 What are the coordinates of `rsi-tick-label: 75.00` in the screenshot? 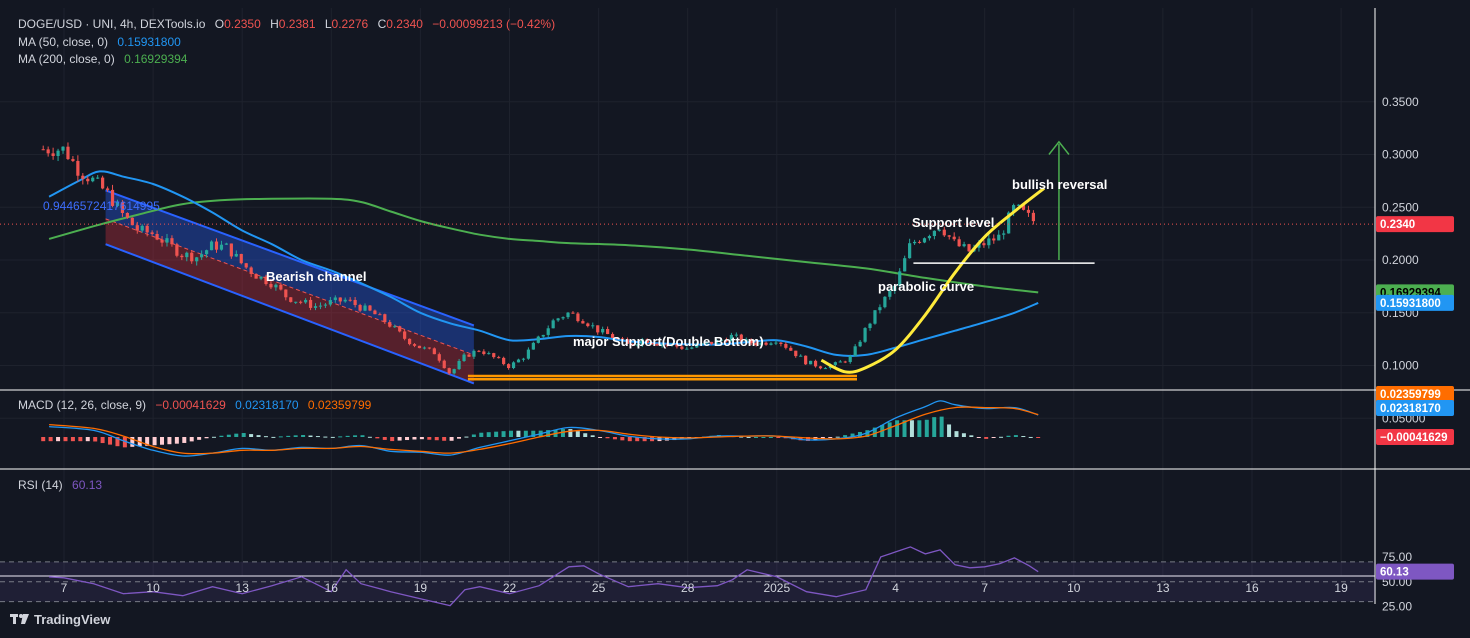 It's located at (1397, 557).